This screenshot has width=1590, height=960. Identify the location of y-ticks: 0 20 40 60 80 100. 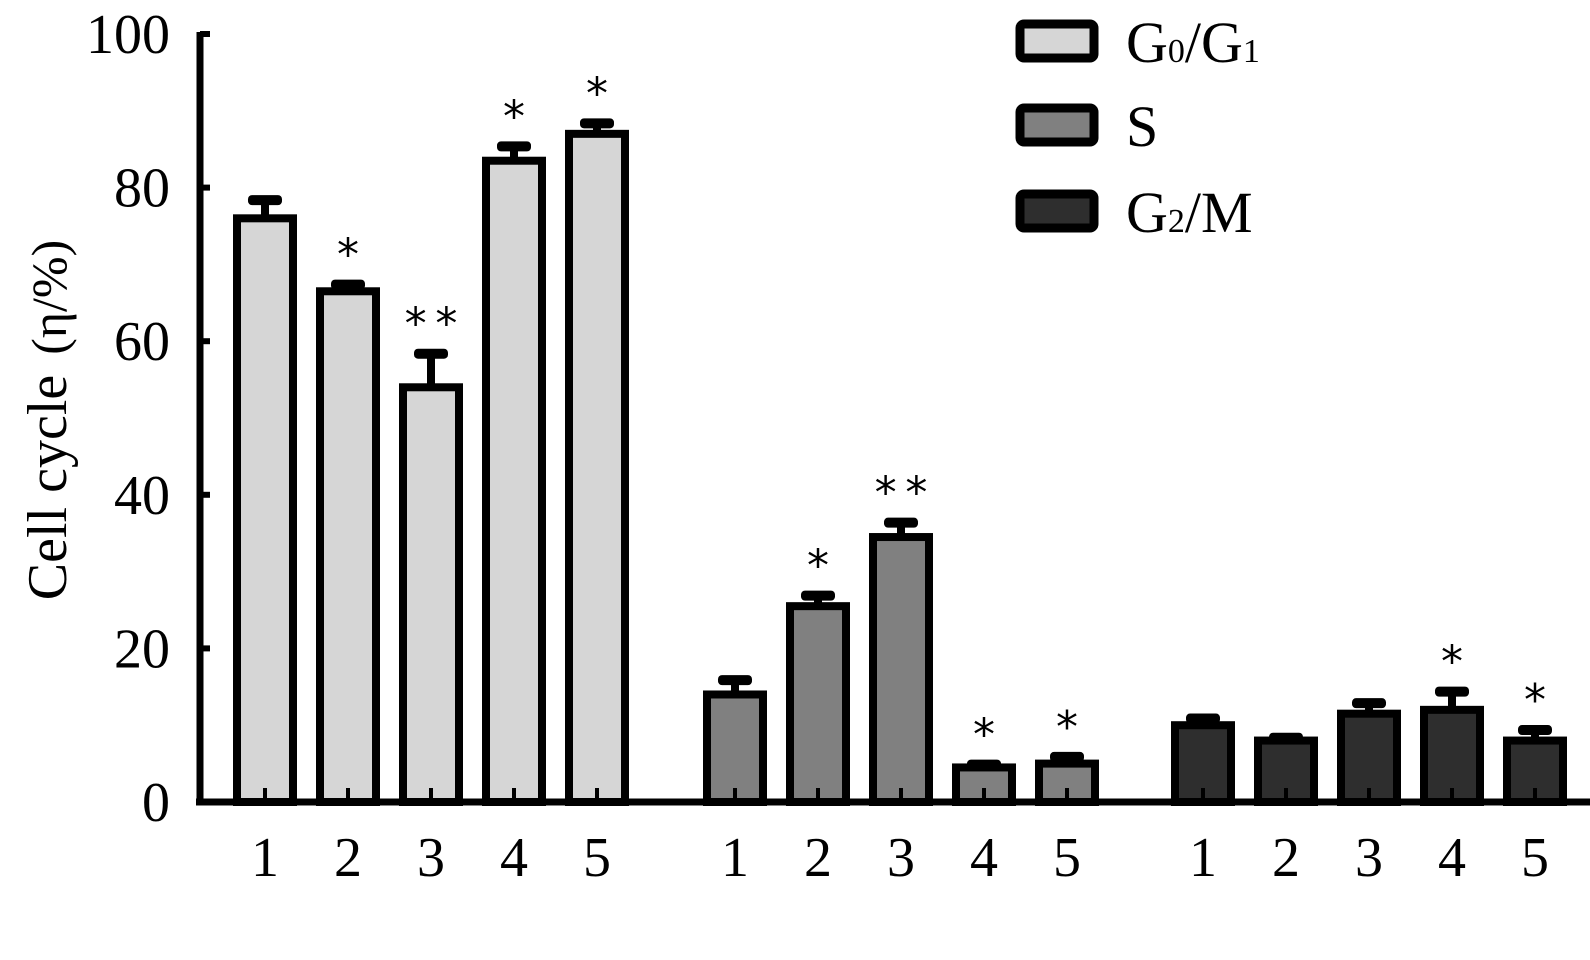
(148, 419).